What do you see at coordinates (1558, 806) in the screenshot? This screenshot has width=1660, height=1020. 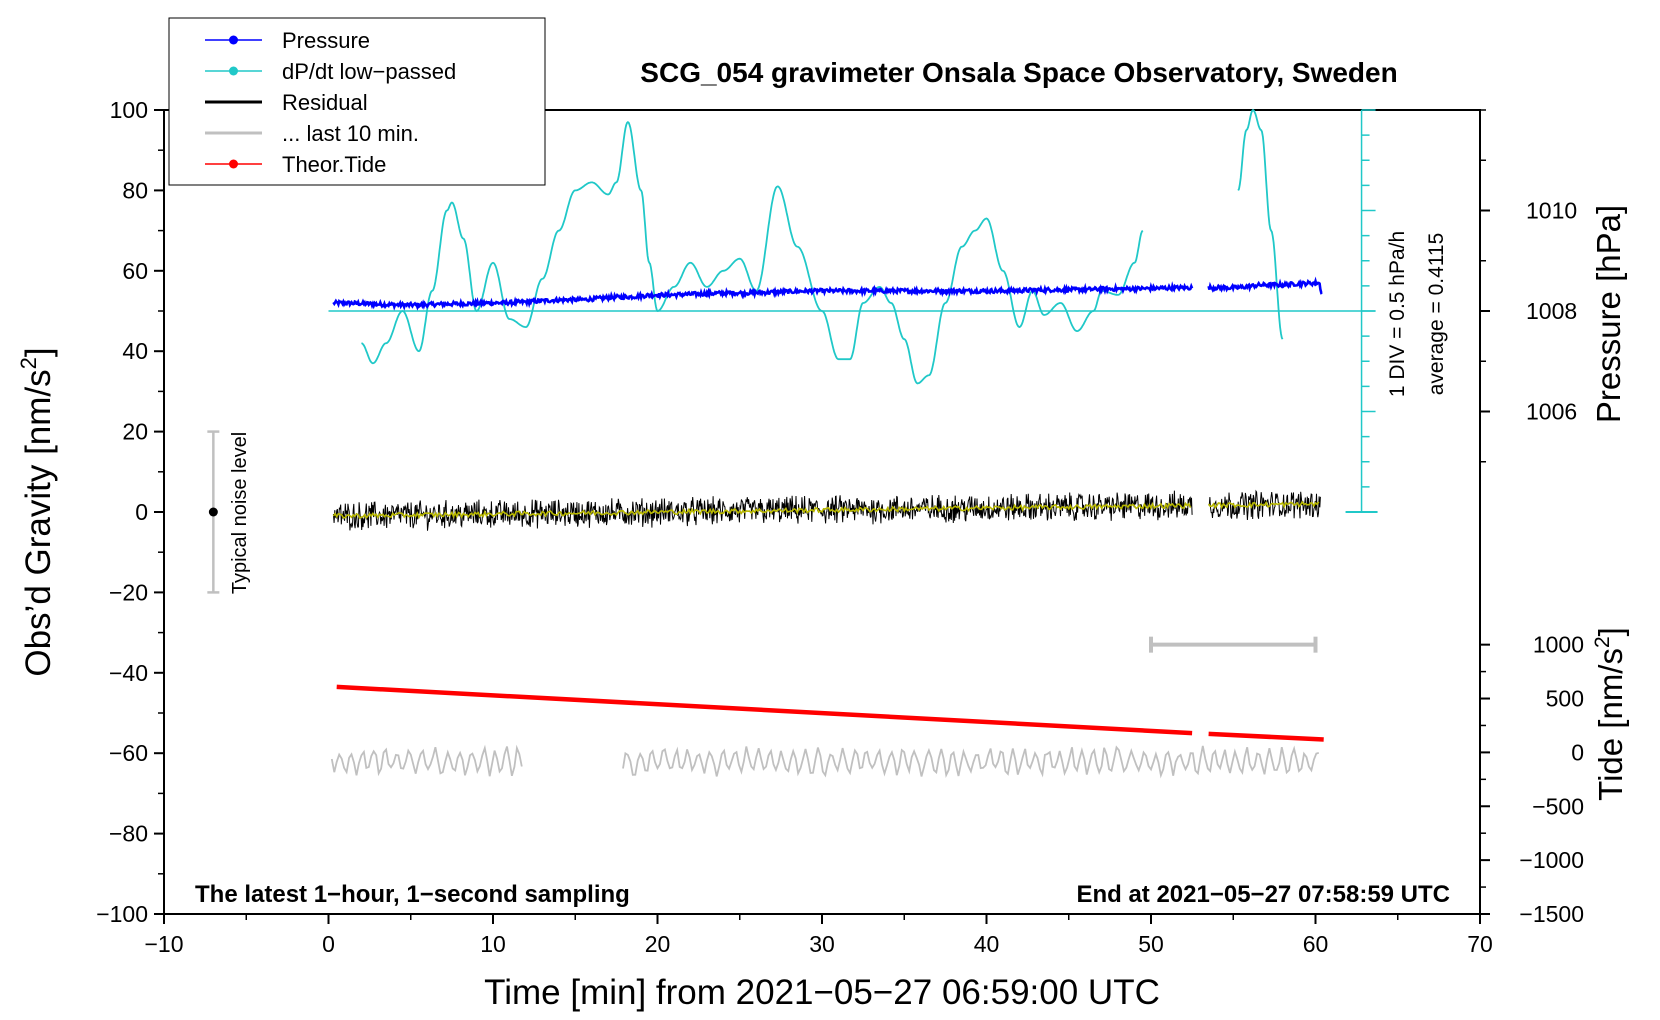 I see `tide-tick-label: −500` at bounding box center [1558, 806].